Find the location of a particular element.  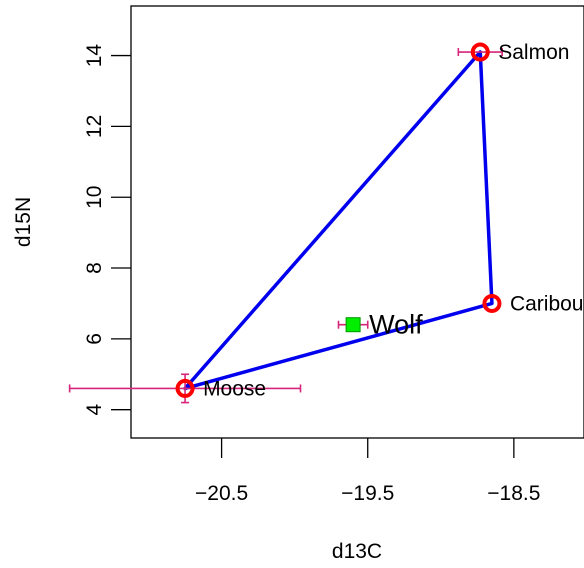

y-tick-label: 14 is located at coordinates (94, 56).